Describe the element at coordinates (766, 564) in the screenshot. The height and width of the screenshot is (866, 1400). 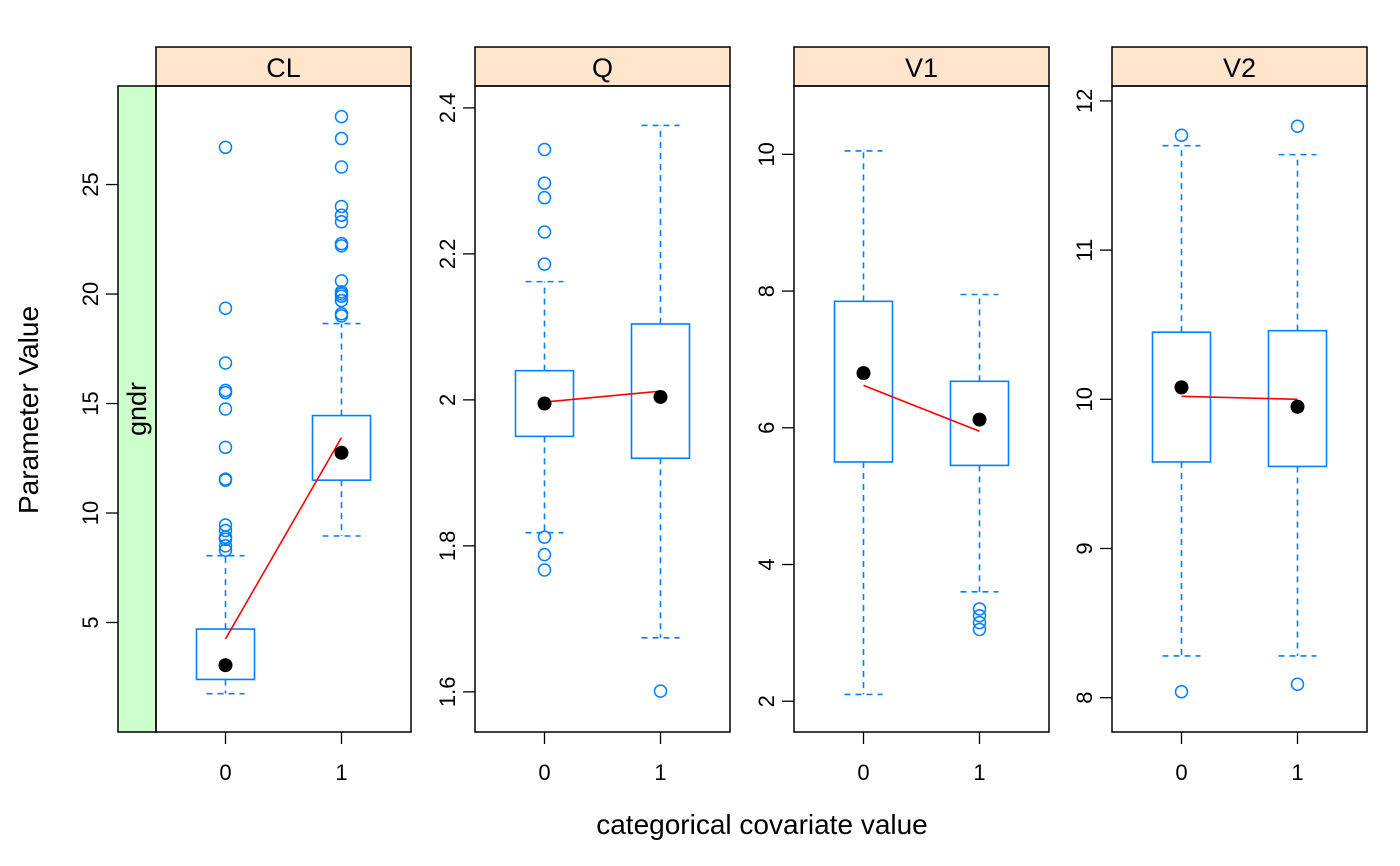
I see `y-tick-label: 4` at that location.